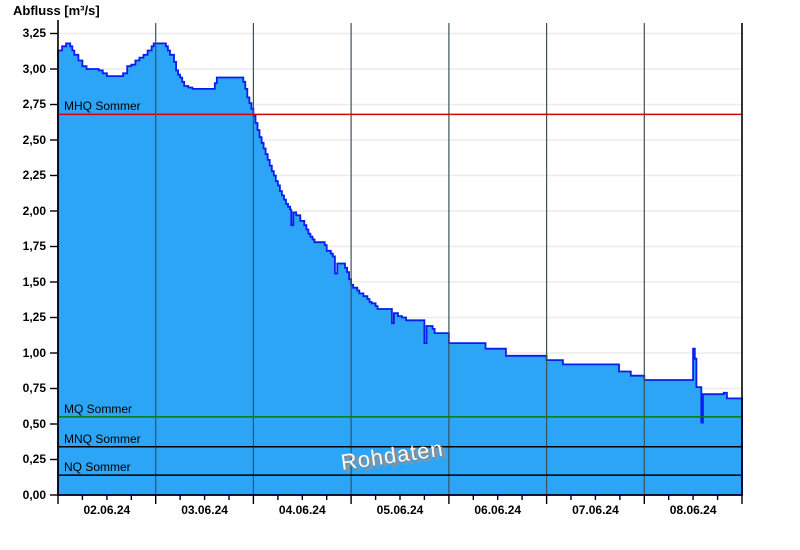 This screenshot has width=800, height=550. I want to click on y-tick-label: 1,50, so click(34, 281).